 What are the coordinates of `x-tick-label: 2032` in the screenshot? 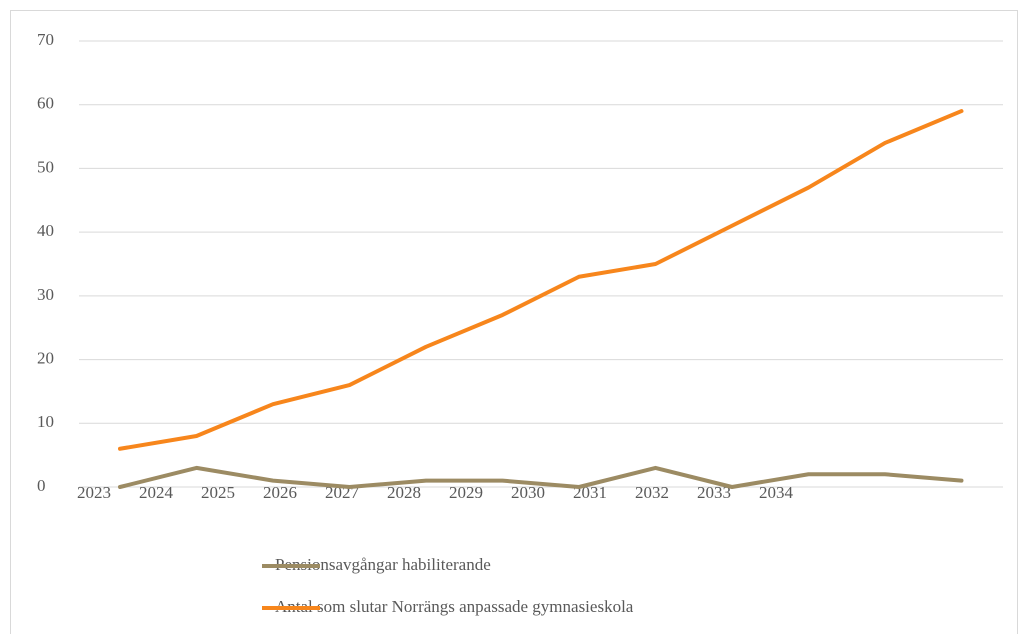 It's located at (652, 492).